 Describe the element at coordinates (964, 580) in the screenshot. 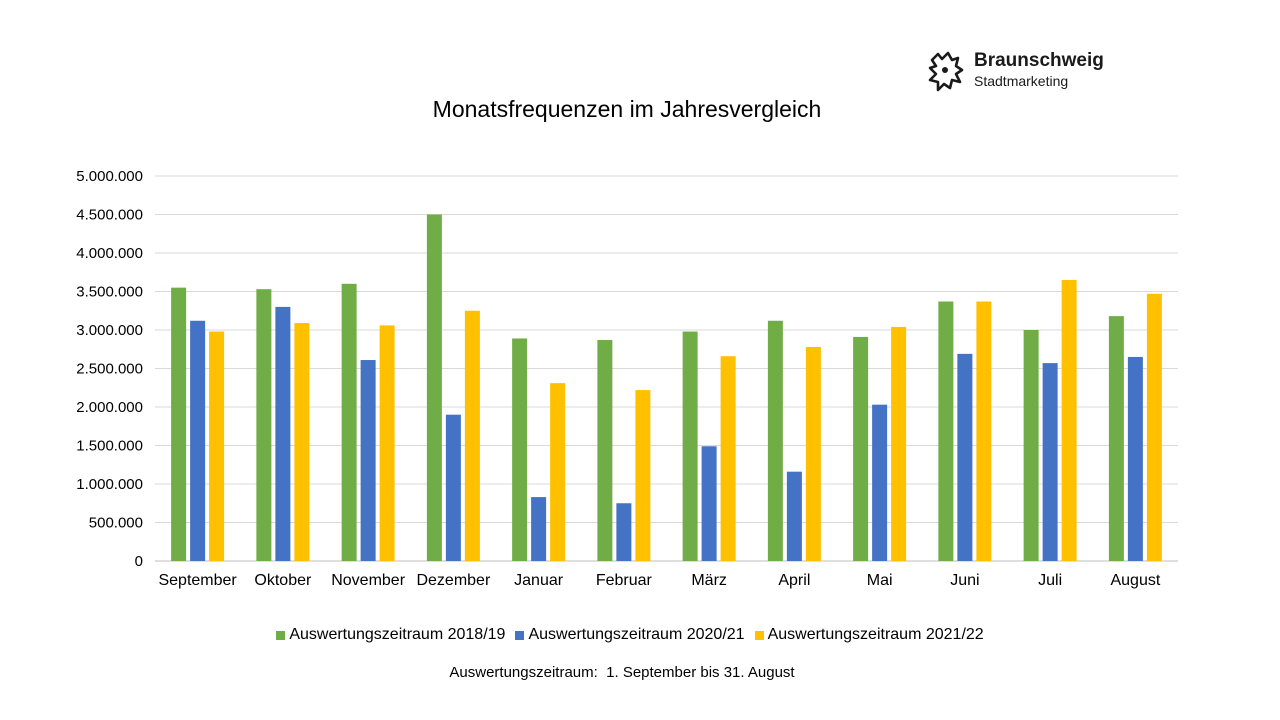

I see `x-tick-label: Juni` at that location.